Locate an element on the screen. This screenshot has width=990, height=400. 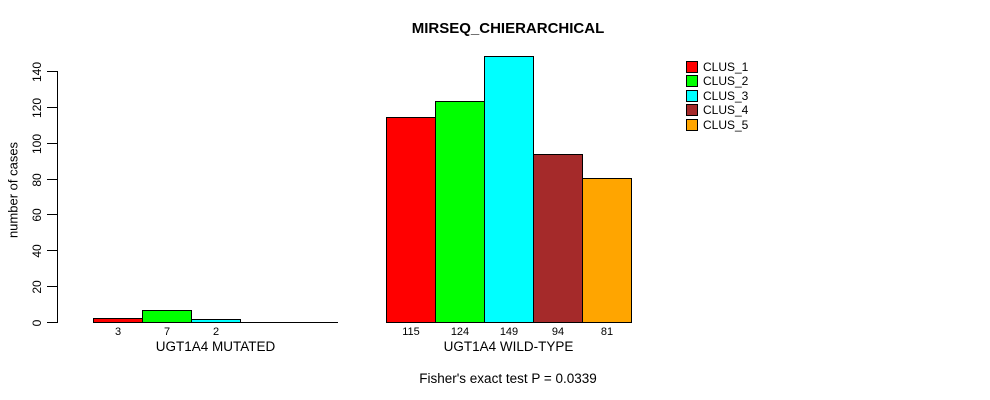
bar-clus_3-mutated is located at coordinates (216, 321).